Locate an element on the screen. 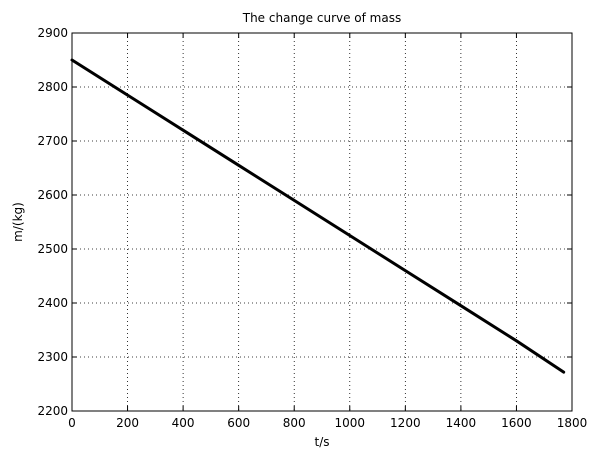 The height and width of the screenshot is (450, 604). y-tick-label: 2600 is located at coordinates (52, 195).